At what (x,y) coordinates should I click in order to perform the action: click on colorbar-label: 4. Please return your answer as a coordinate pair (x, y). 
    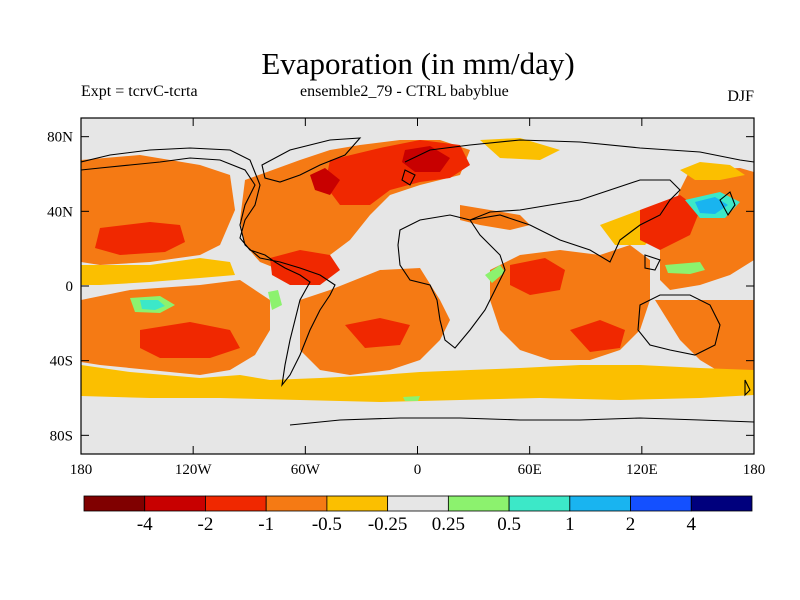
    Looking at the image, I should click on (692, 524).